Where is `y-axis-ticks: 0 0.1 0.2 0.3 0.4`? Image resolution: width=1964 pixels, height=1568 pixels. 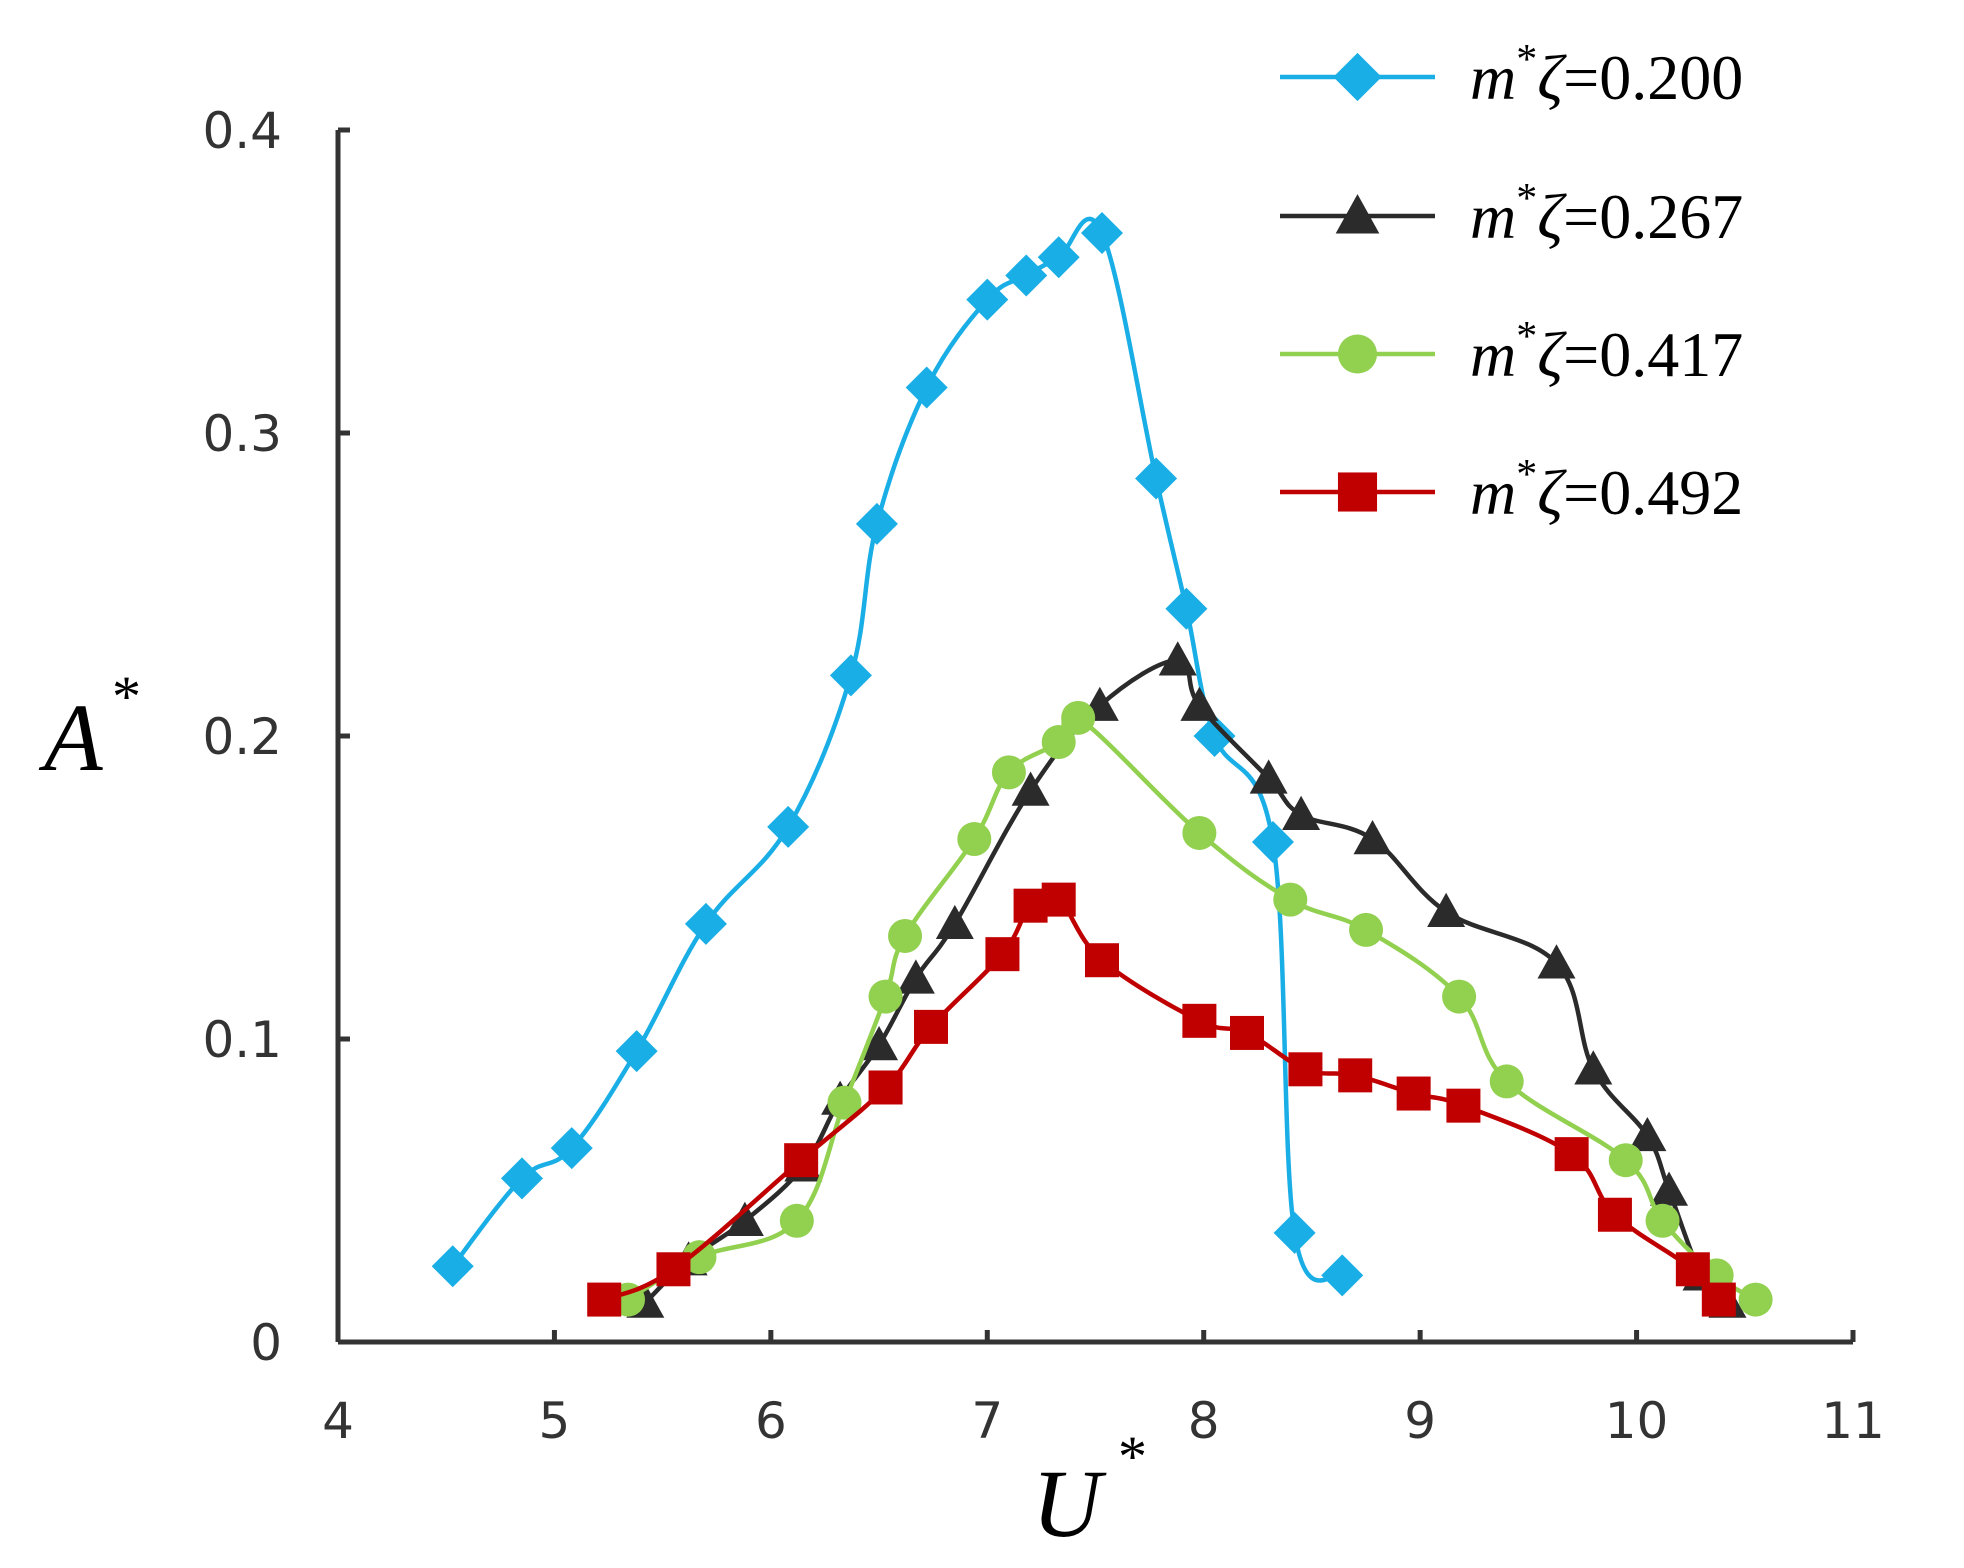
y-axis-ticks: 0 0.1 0.2 0.3 0.4 is located at coordinates (276, 737).